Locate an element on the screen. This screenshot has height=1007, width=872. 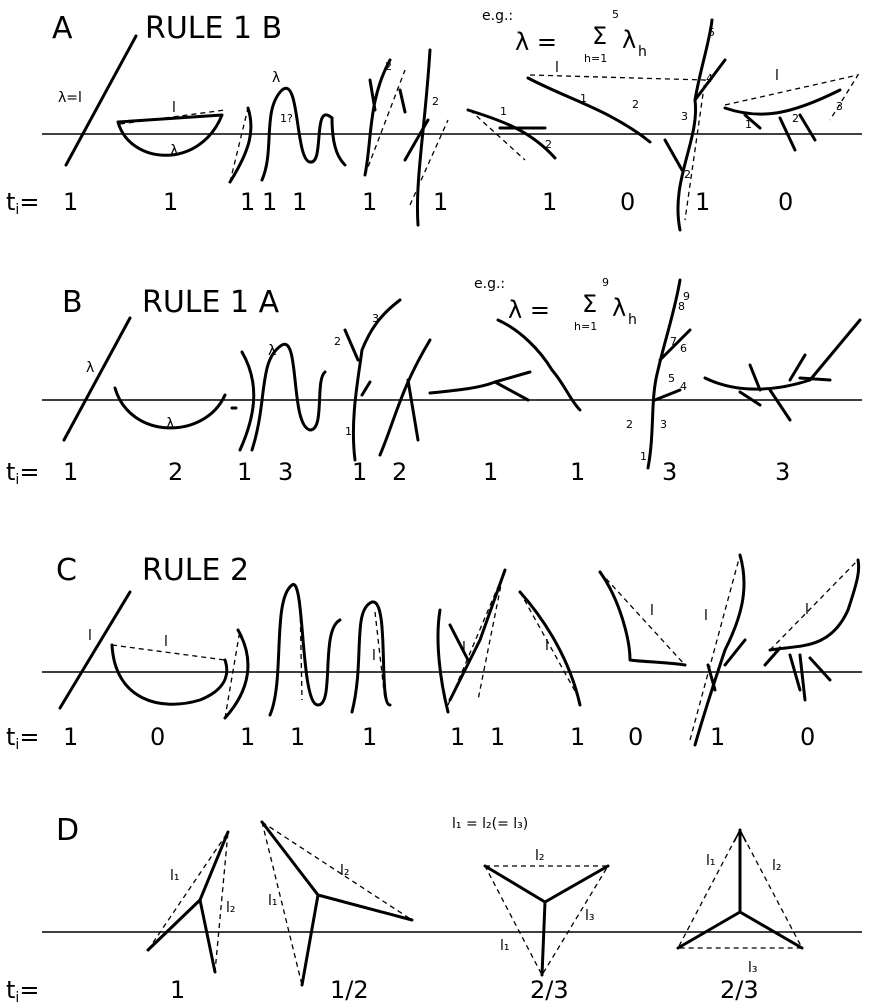
a-branch-2-sub is located at coordinates (414, 125).